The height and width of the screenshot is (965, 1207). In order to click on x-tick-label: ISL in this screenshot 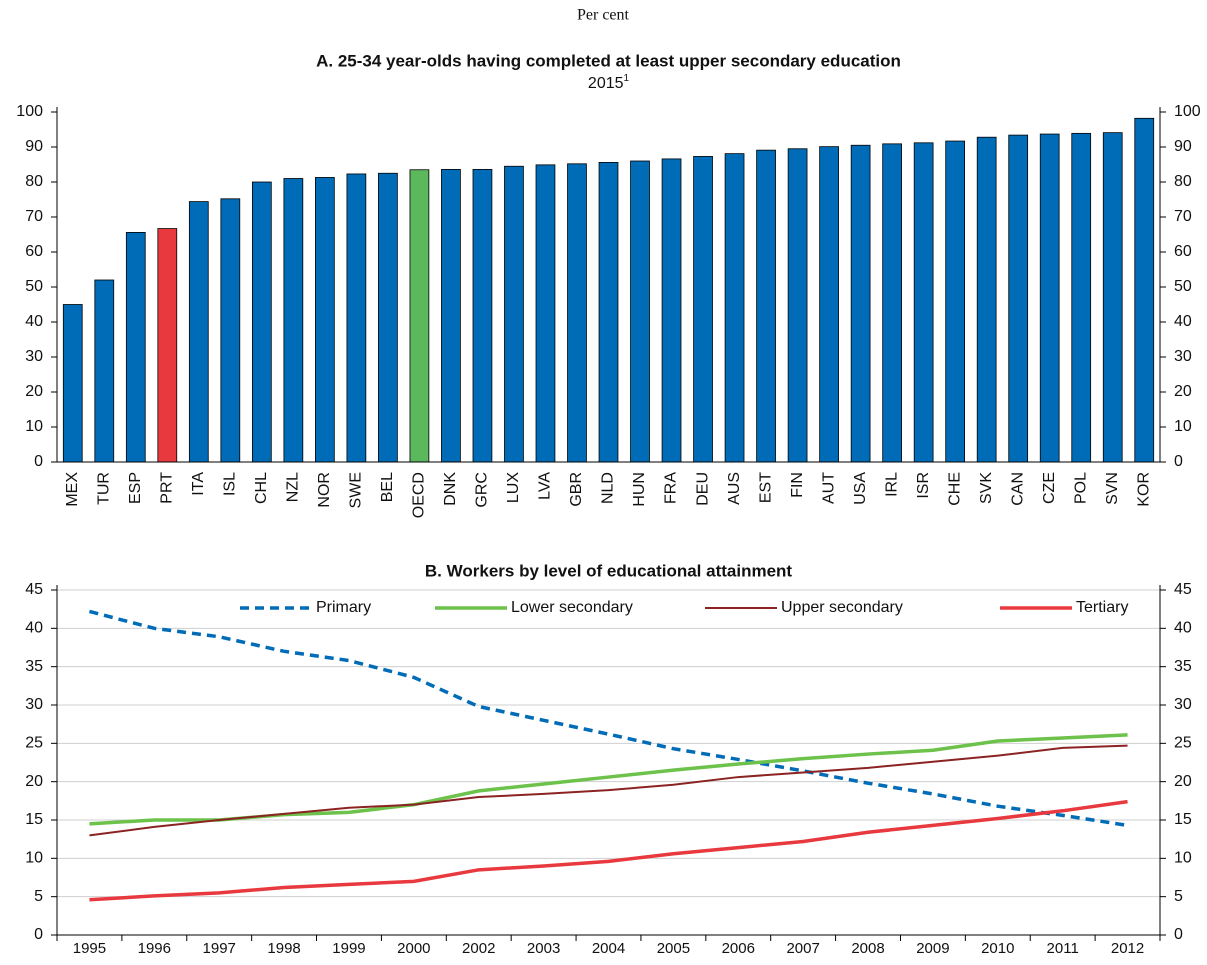, I will do `click(230, 484)`.